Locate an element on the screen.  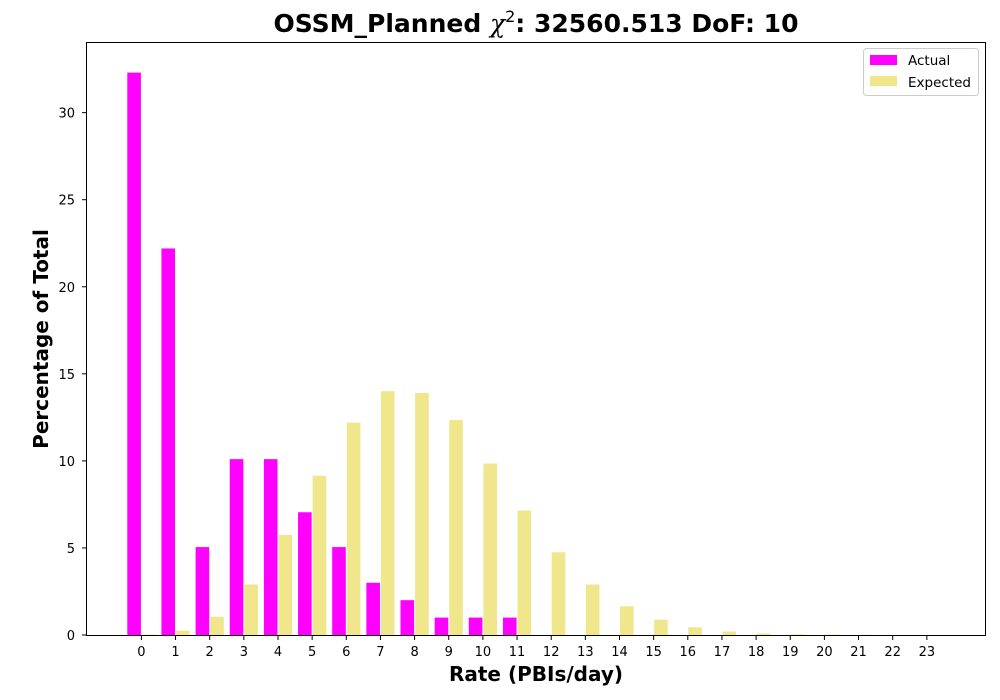
x-tick-label: 21 is located at coordinates (858, 652).